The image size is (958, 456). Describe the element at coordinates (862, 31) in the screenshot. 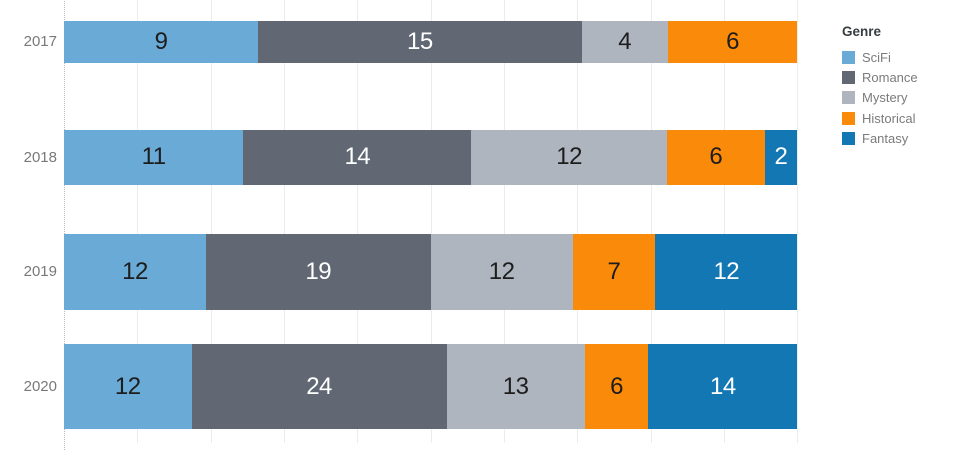

I see `legend-title: Genre` at that location.